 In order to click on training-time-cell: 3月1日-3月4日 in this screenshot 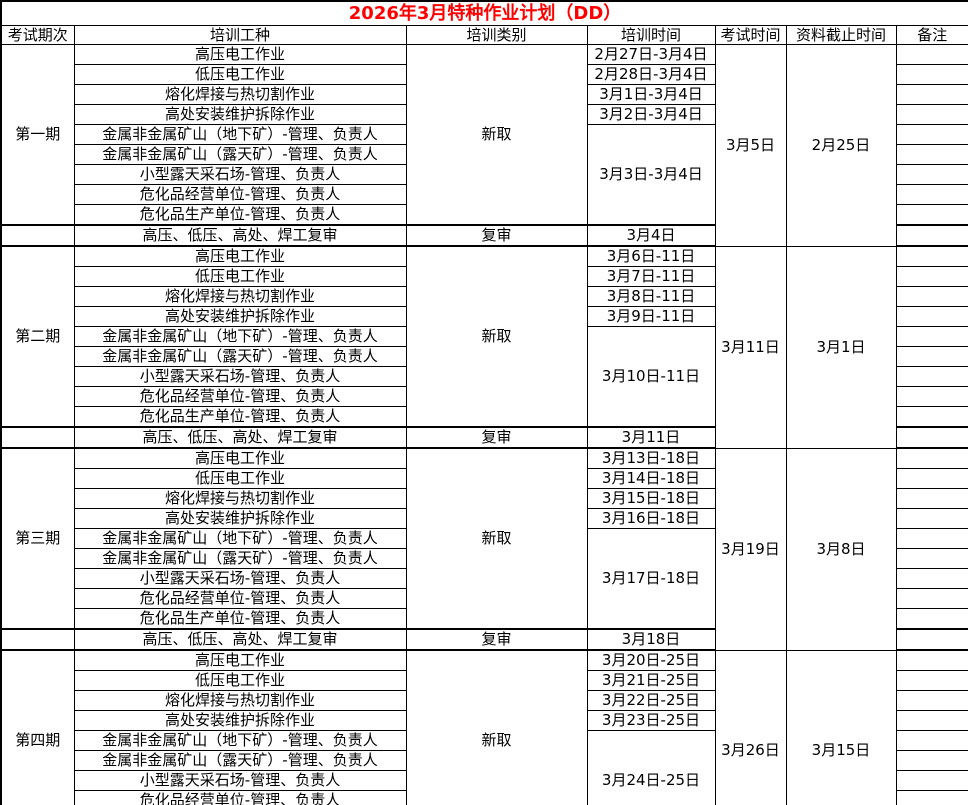, I will do `click(651, 94)`.